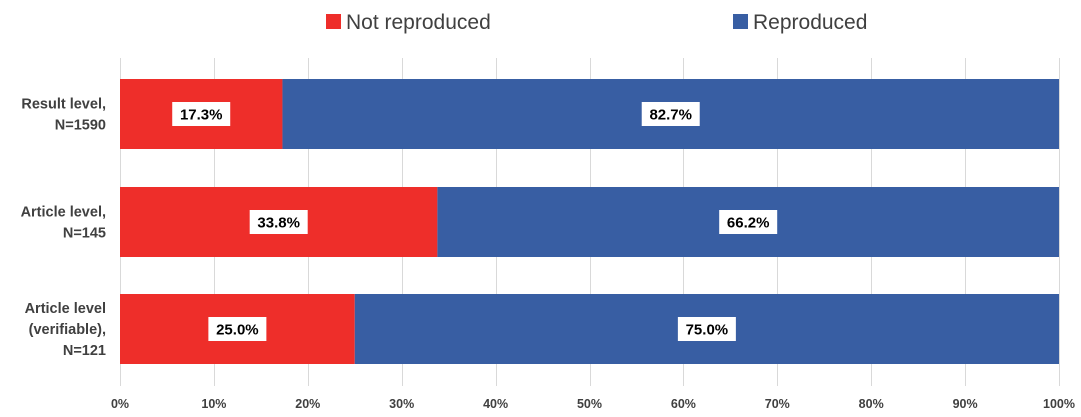 This screenshot has height=417, width=1081. I want to click on data-label: 25.0%, so click(237, 330).